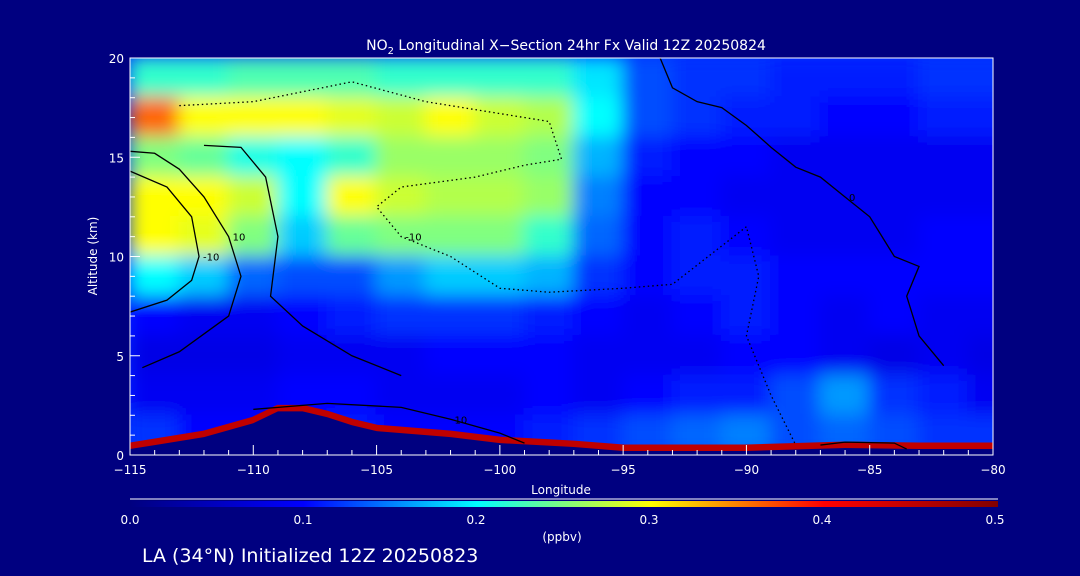 This screenshot has width=1080, height=576. What do you see at coordinates (130, 470) in the screenshot?
I see `x-tick-label: −115` at bounding box center [130, 470].